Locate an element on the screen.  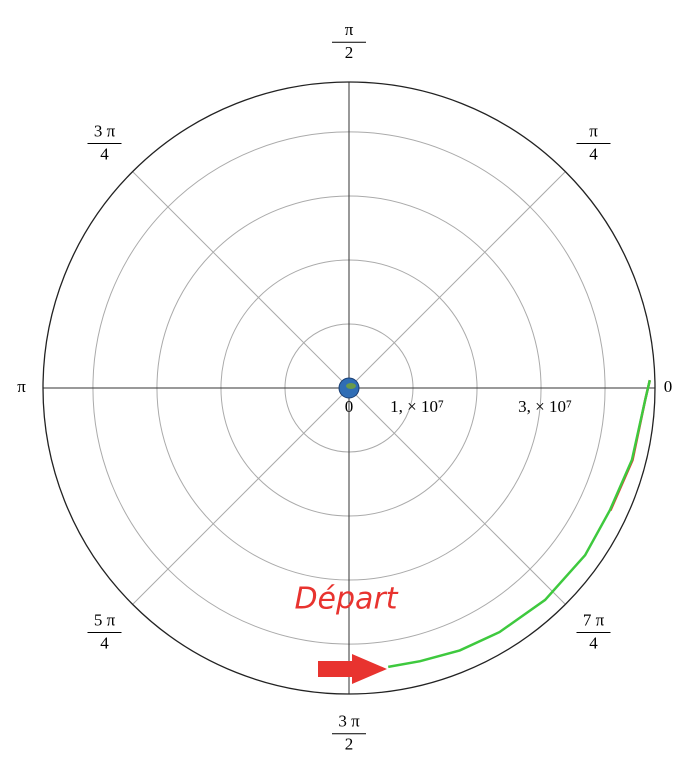
start-arrow is located at coordinates (352, 669).